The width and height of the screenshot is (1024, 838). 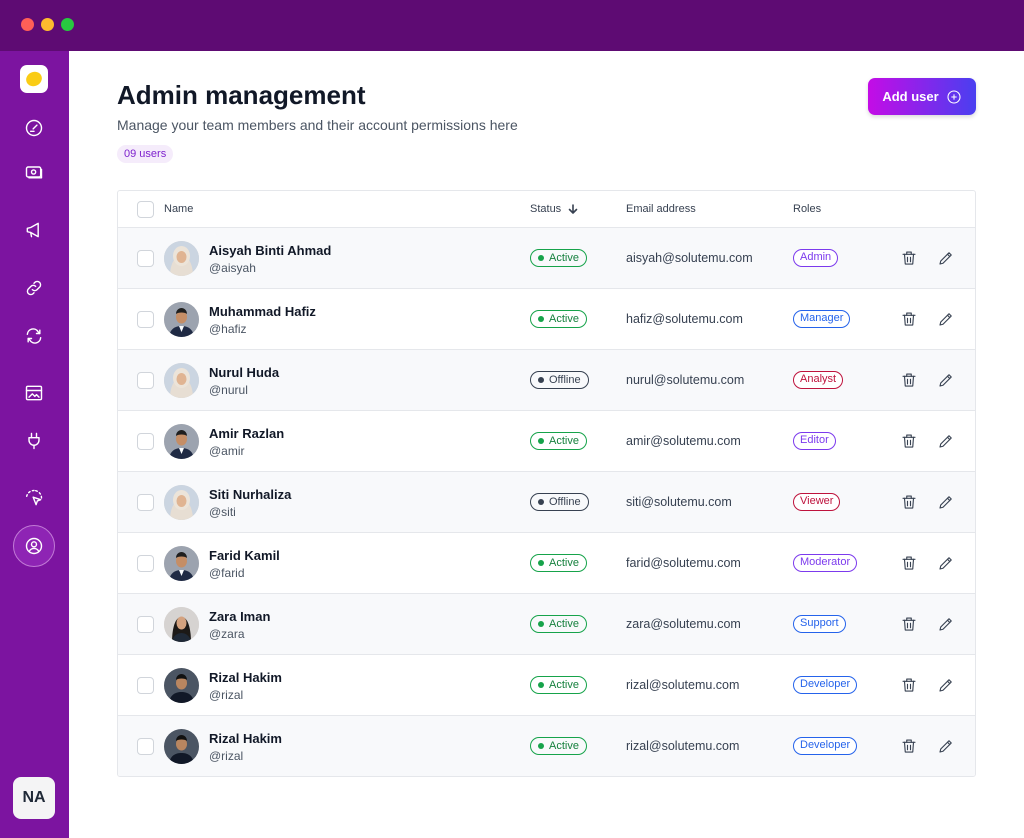 I want to click on nav-links, so click(x=34, y=288).